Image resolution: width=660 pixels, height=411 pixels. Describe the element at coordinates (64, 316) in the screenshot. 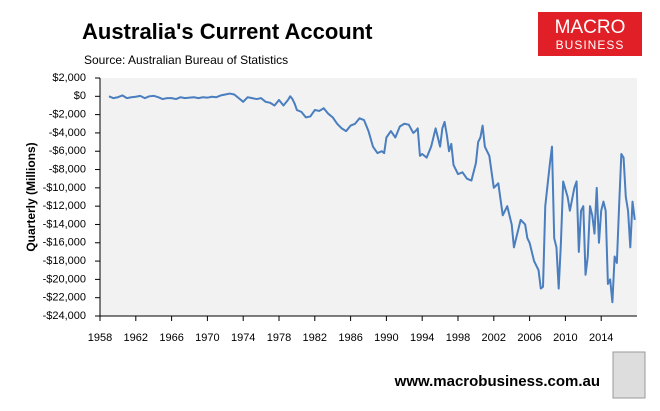

I see `y-tick-label: -$24,000` at that location.